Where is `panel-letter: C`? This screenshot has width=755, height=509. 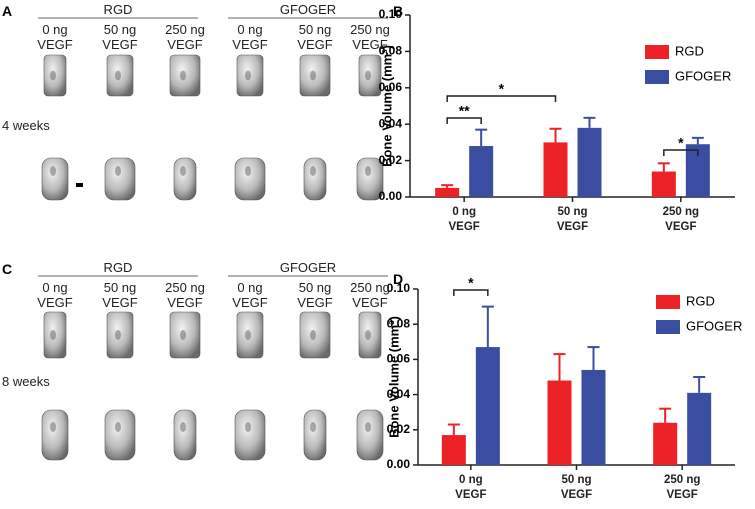
panel-letter: C is located at coordinates (7, 269).